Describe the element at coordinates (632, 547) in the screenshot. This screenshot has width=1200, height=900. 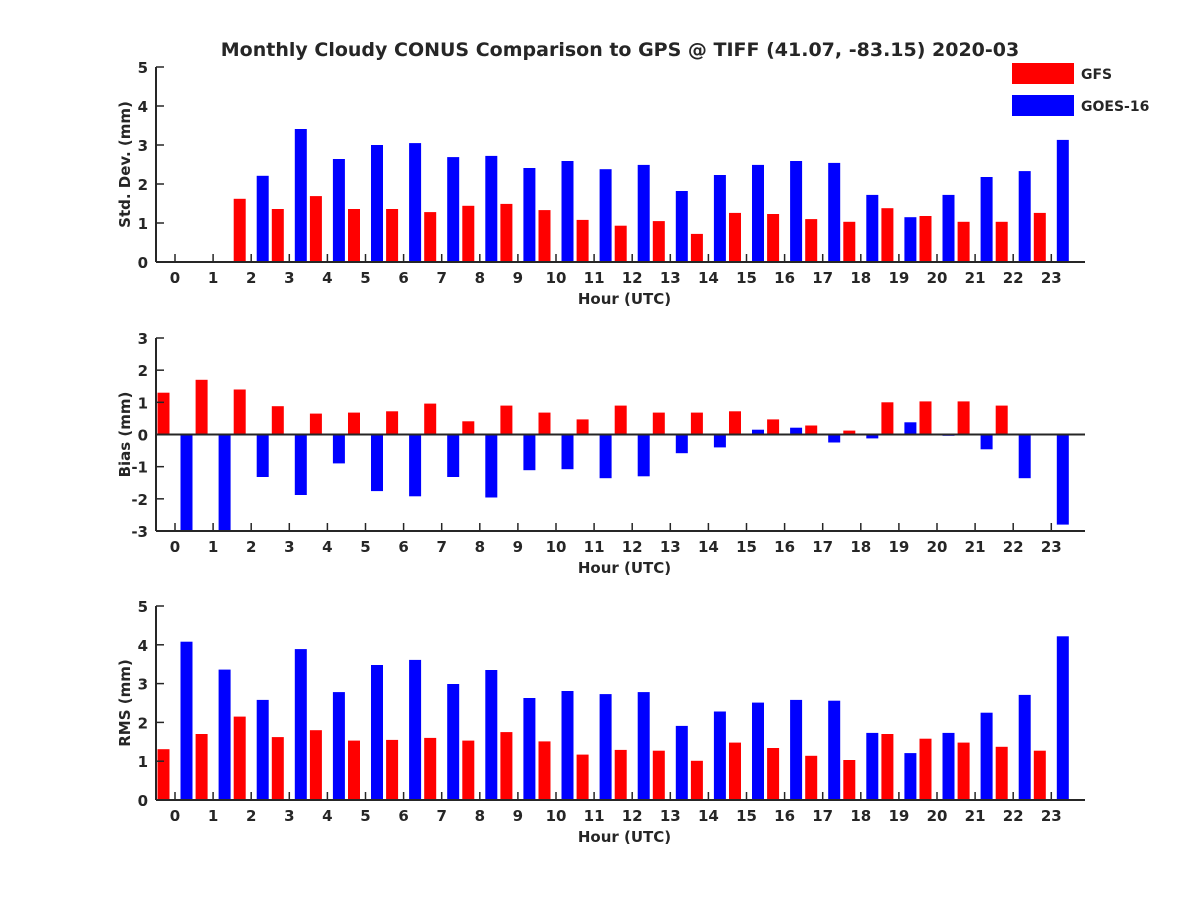
I see `x-tick-label: 12` at that location.